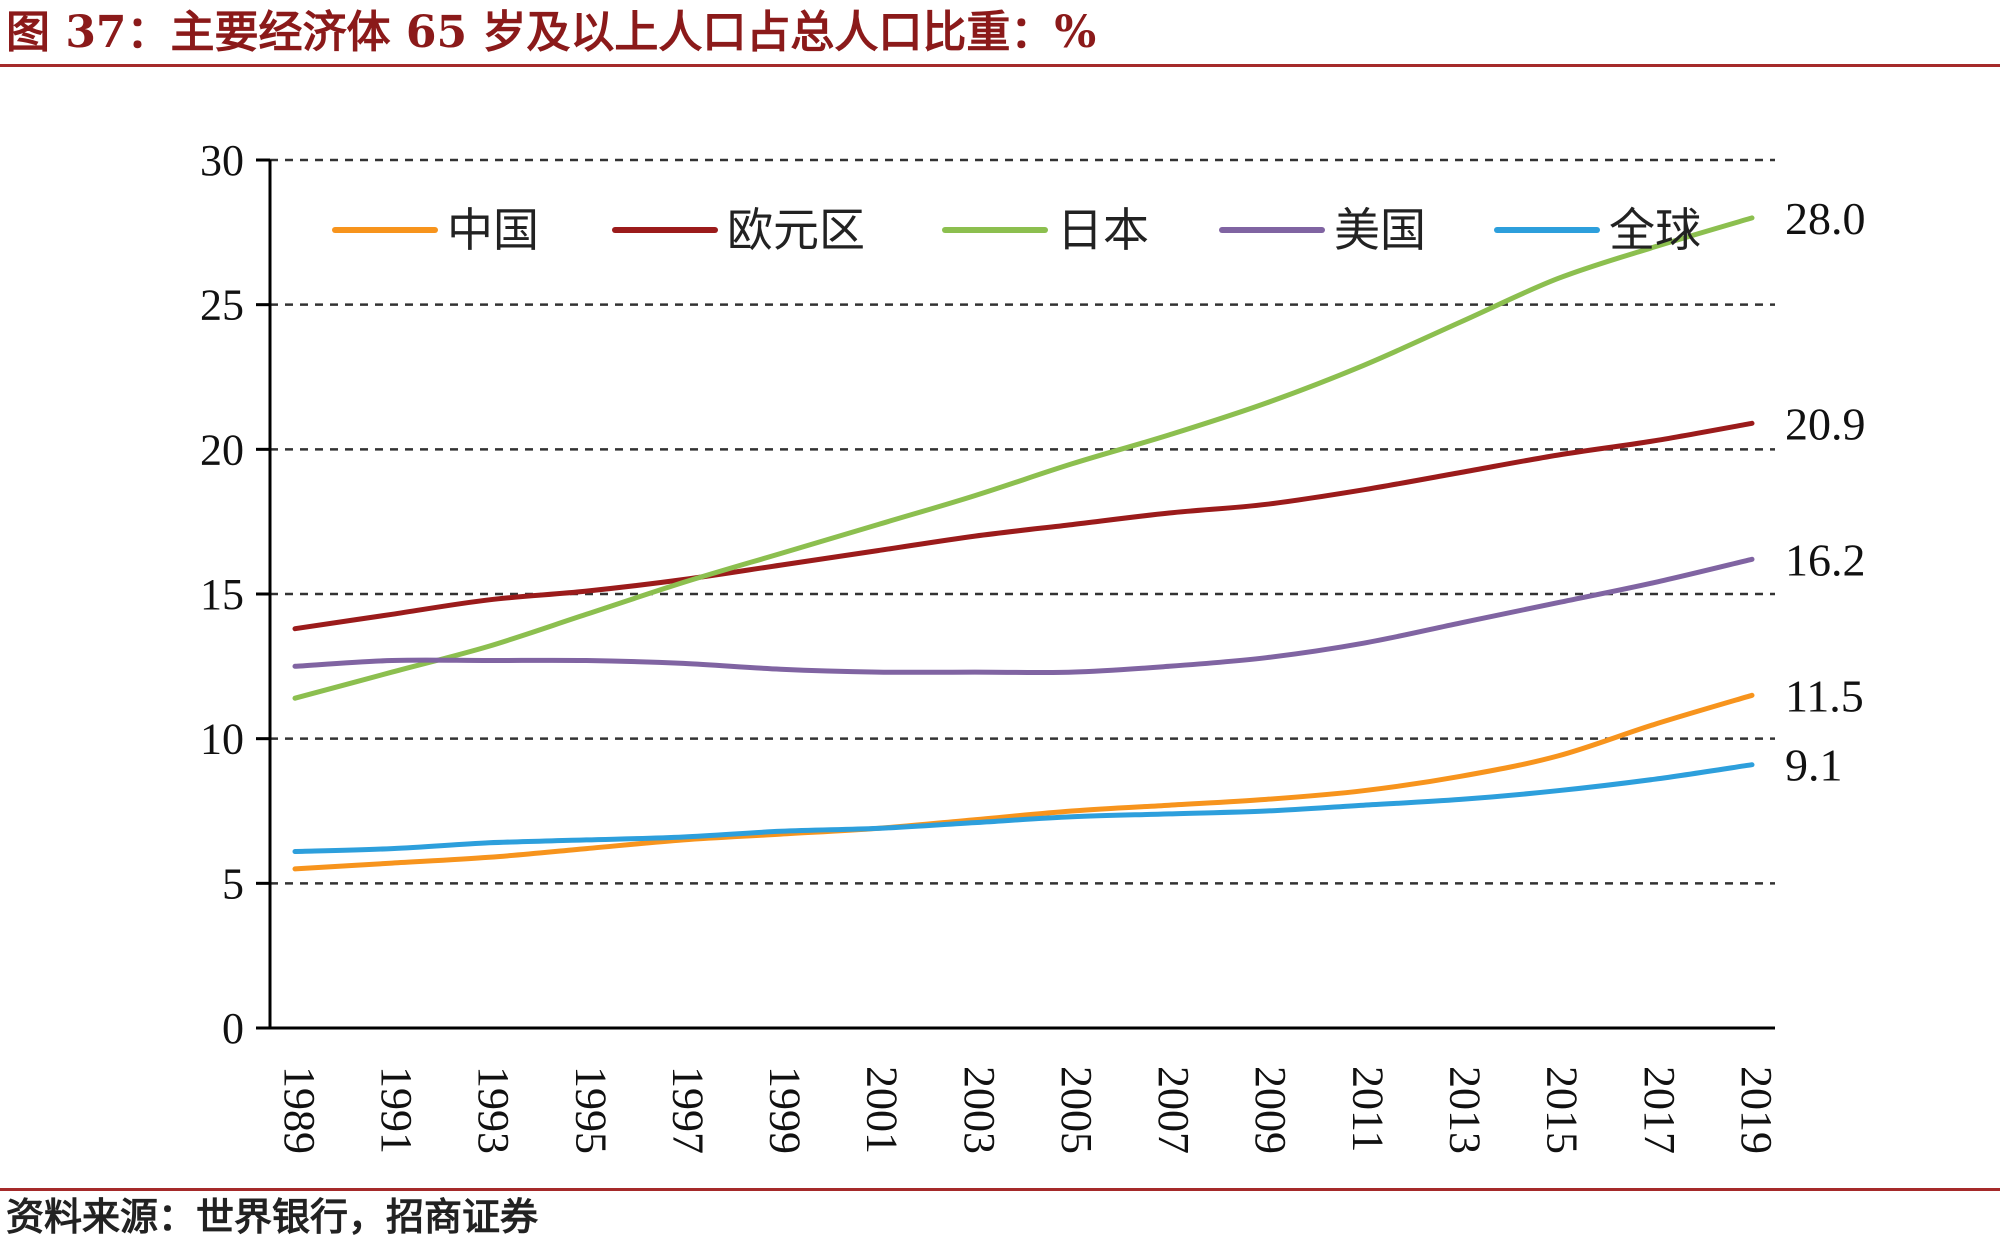  I want to click on y-tick-label-30: 30, so click(222, 160).